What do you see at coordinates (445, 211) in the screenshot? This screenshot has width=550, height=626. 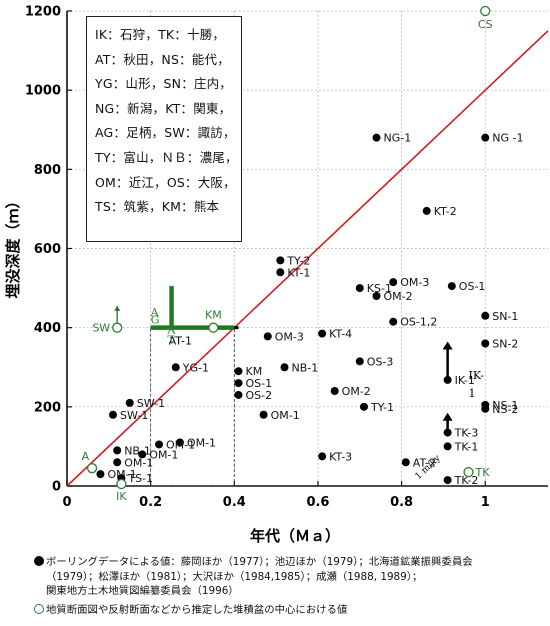 I see `point-label: KT-2` at bounding box center [445, 211].